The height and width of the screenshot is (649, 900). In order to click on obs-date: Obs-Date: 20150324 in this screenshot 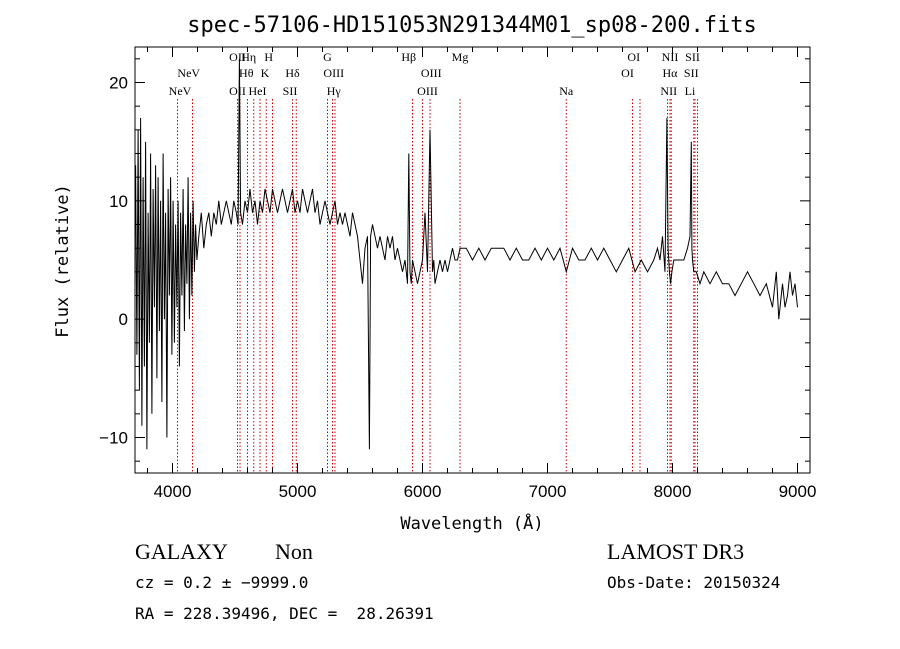, I will do `click(694, 582)`.